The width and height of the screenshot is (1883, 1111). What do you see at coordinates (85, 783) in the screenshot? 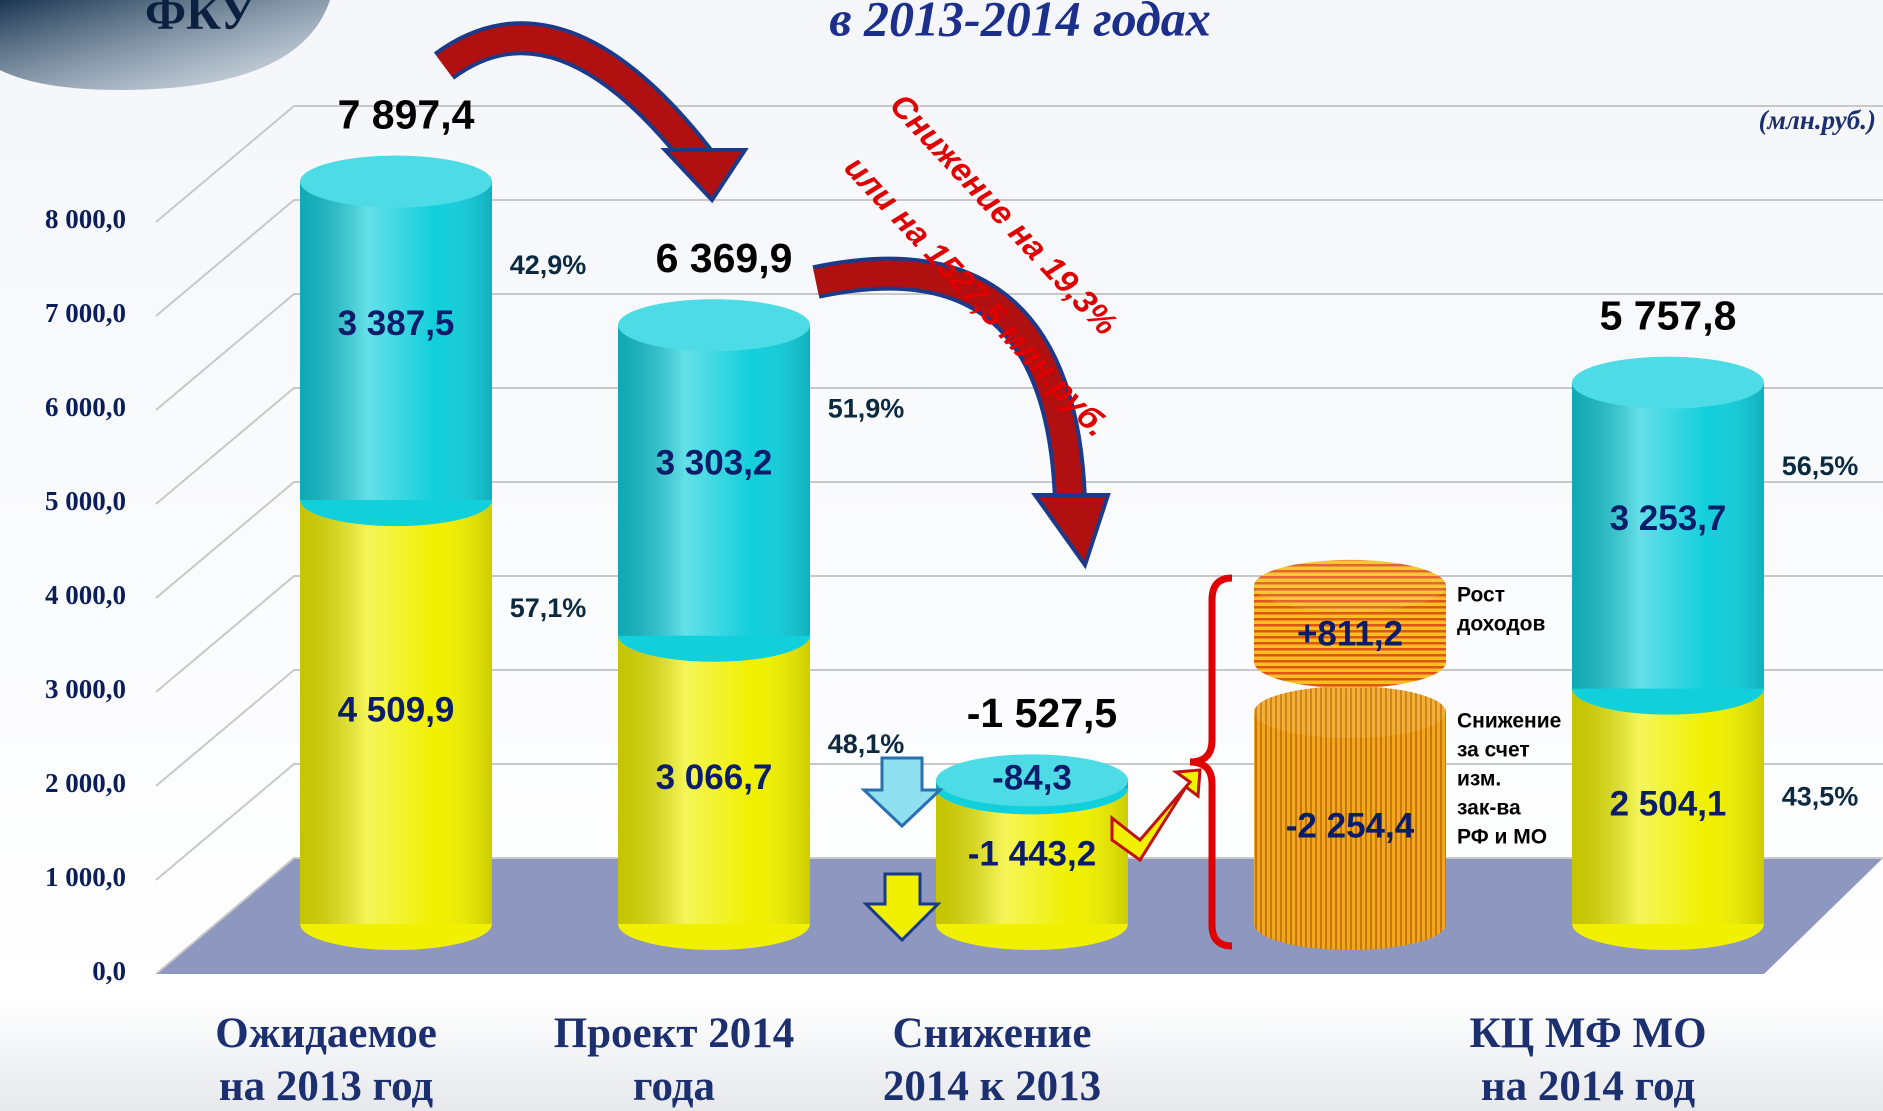
I see `y-tick-label: 2 000,0` at bounding box center [85, 783].